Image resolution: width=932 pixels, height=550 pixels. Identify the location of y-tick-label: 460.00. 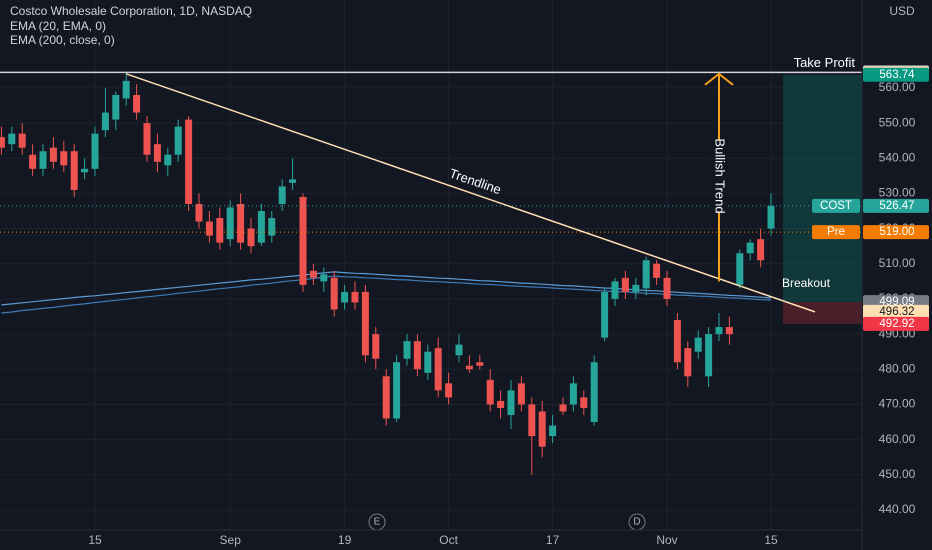
(897, 439).